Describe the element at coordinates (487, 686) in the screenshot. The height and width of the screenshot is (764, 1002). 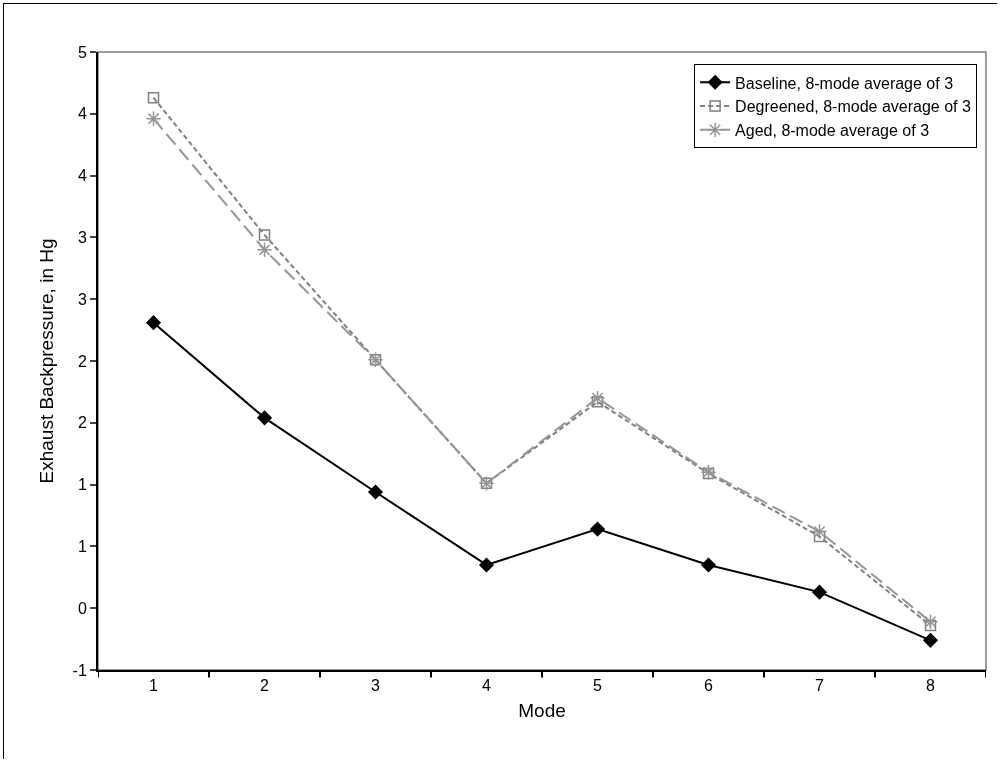
I see `x-tick-label: 4` at that location.